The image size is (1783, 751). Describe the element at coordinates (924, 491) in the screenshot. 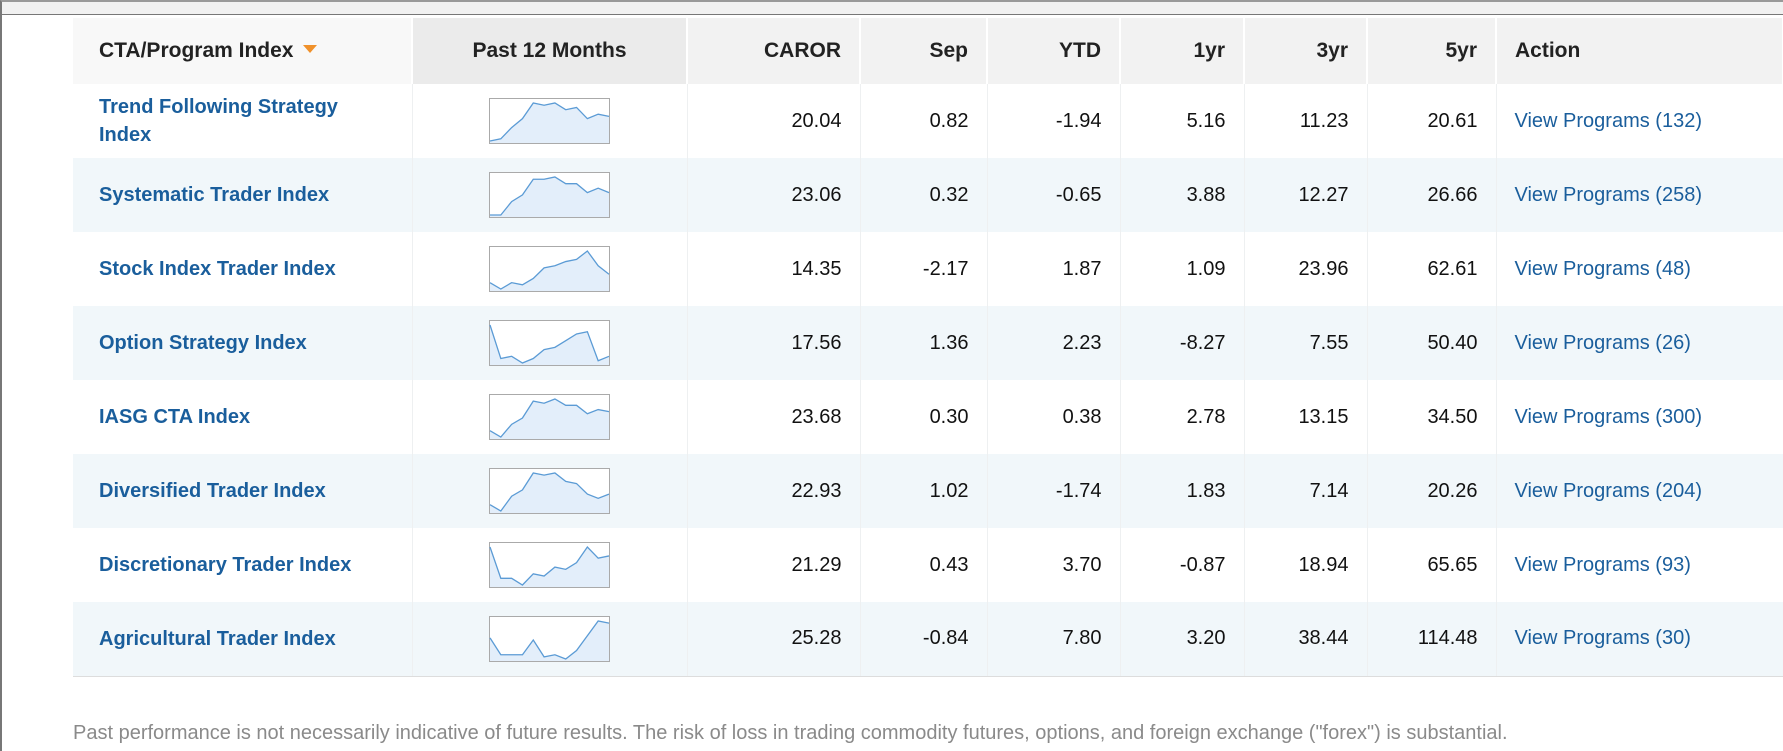

I see `value-cell: 1.02` at that location.